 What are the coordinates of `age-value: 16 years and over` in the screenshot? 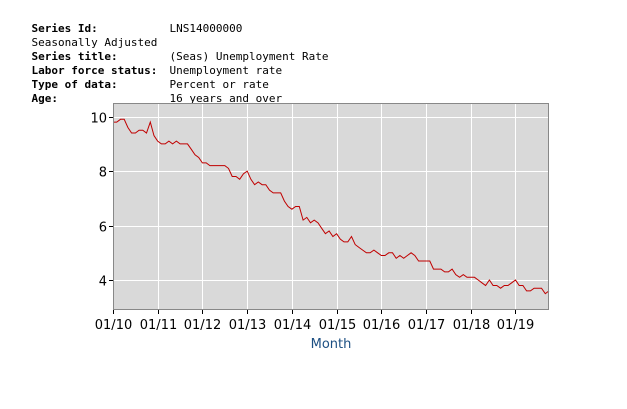 It's located at (226, 98).